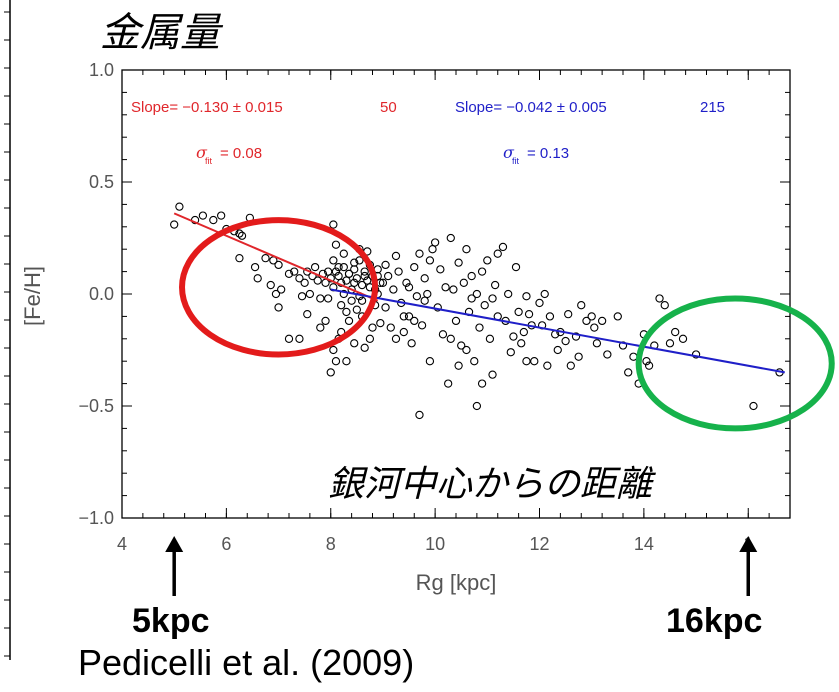 Image resolution: width=839 pixels, height=692 pixels. What do you see at coordinates (101, 294) in the screenshot?
I see `y-tick-label: 0.0` at bounding box center [101, 294].